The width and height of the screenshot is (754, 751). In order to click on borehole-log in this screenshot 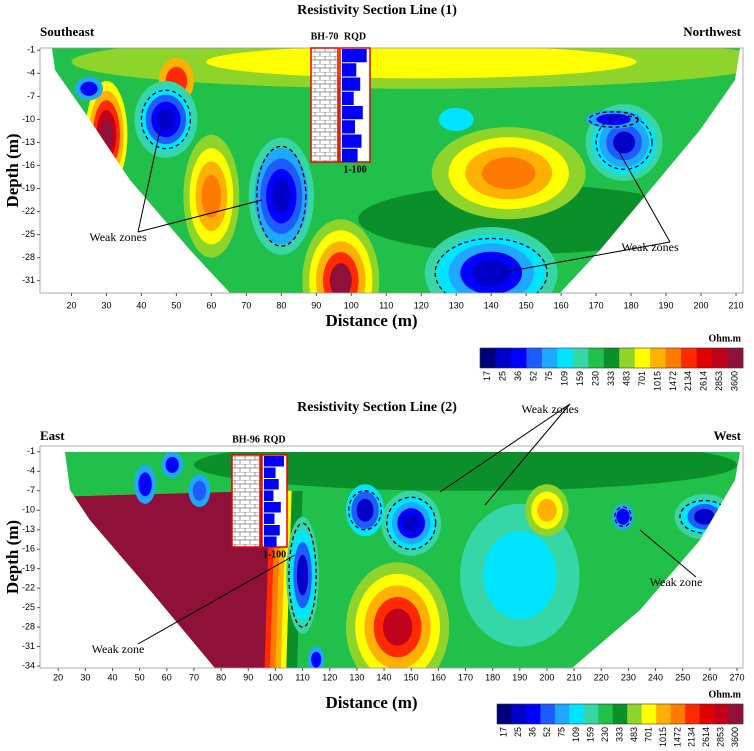, I will do `click(324, 105)`.